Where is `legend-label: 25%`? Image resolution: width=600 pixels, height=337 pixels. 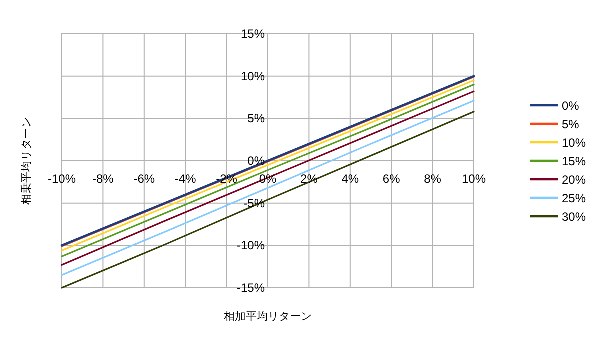
legend-label: 25% is located at coordinates (574, 199).